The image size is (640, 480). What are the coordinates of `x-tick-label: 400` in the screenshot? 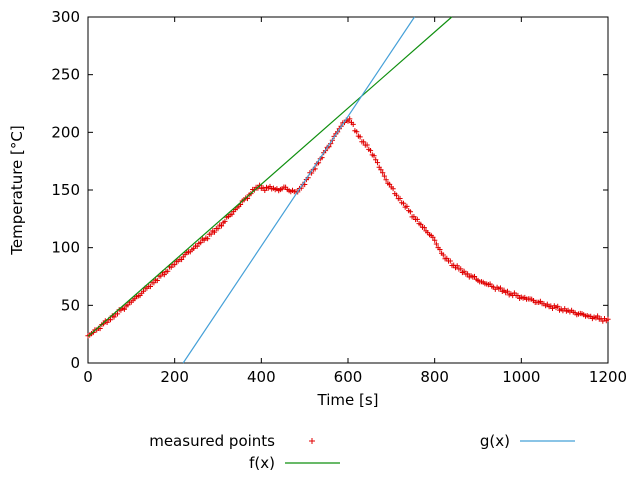 It's located at (261, 377).